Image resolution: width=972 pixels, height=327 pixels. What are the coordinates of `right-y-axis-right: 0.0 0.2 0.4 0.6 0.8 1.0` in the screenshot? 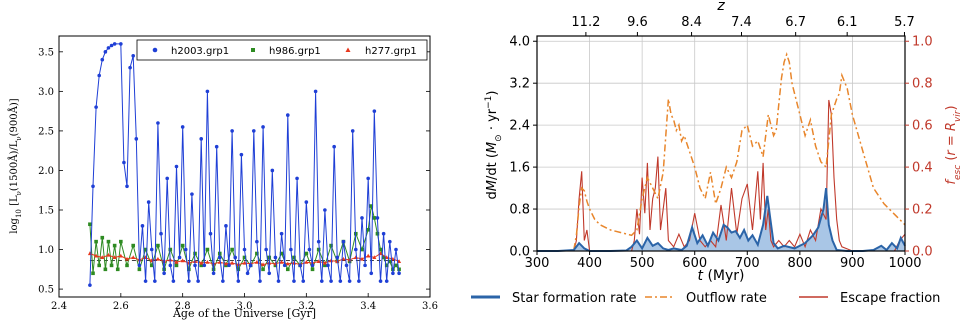 It's located at (919, 147).